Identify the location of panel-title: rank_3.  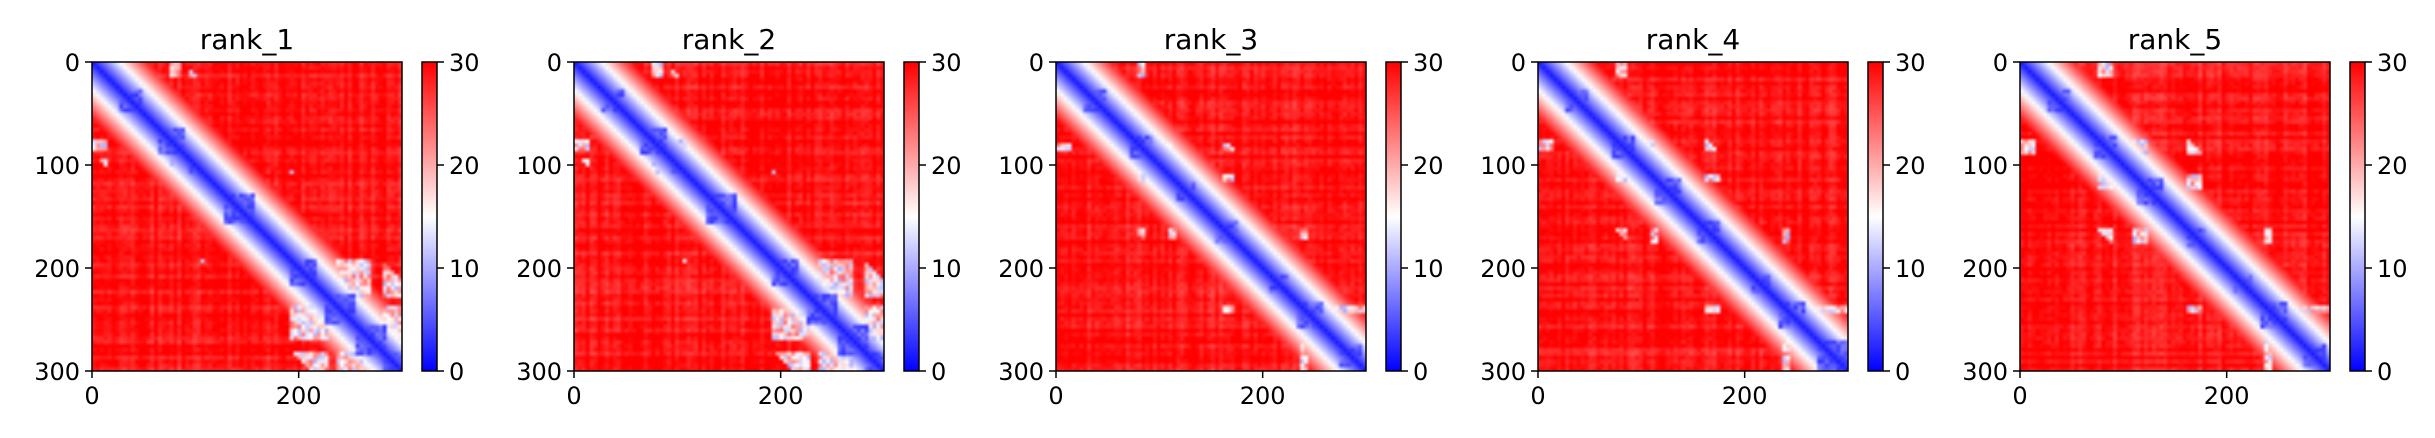
(1211, 39).